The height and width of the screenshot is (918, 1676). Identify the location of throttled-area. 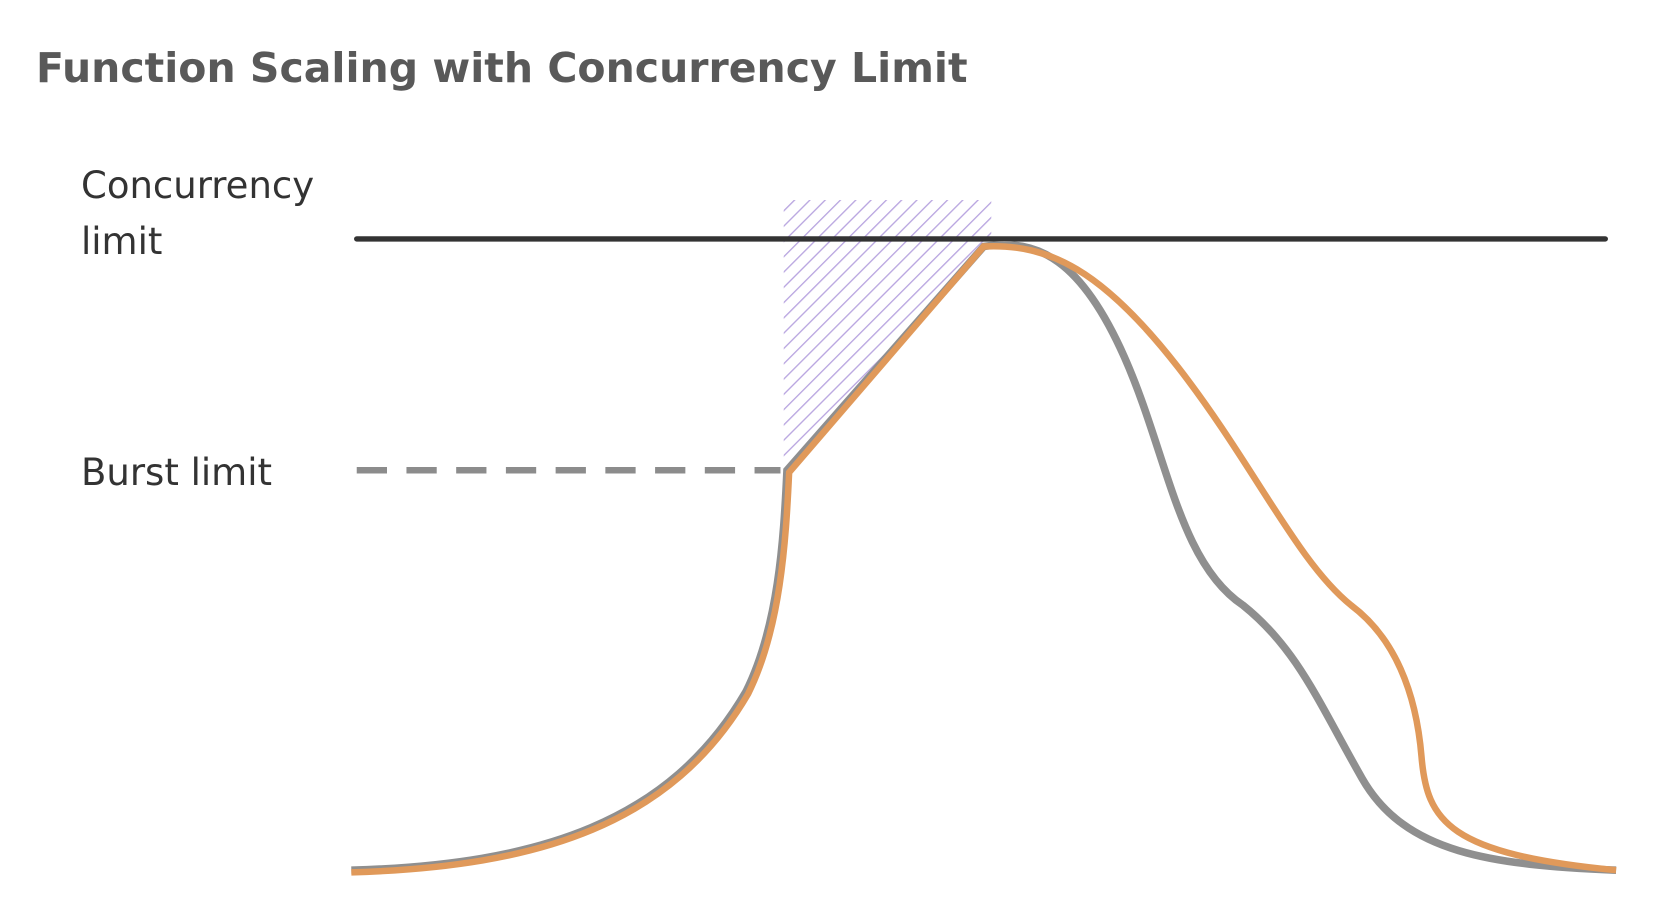
(887, 335).